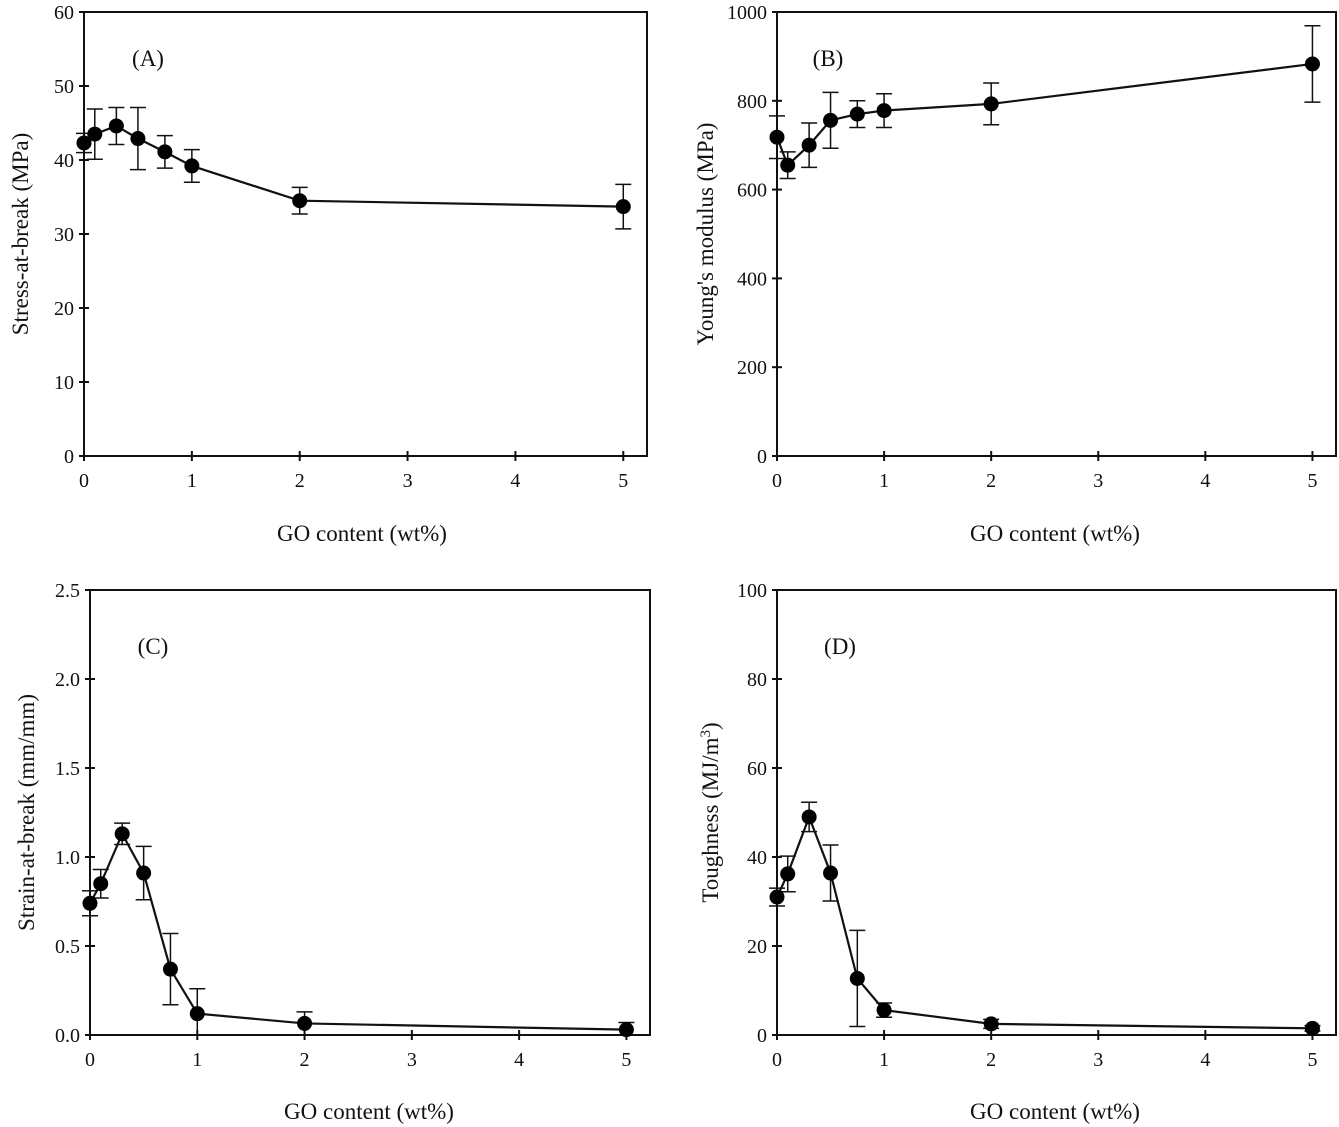 This screenshot has width=1339, height=1127. I want to click on y-tick-label: 30, so click(64, 235).